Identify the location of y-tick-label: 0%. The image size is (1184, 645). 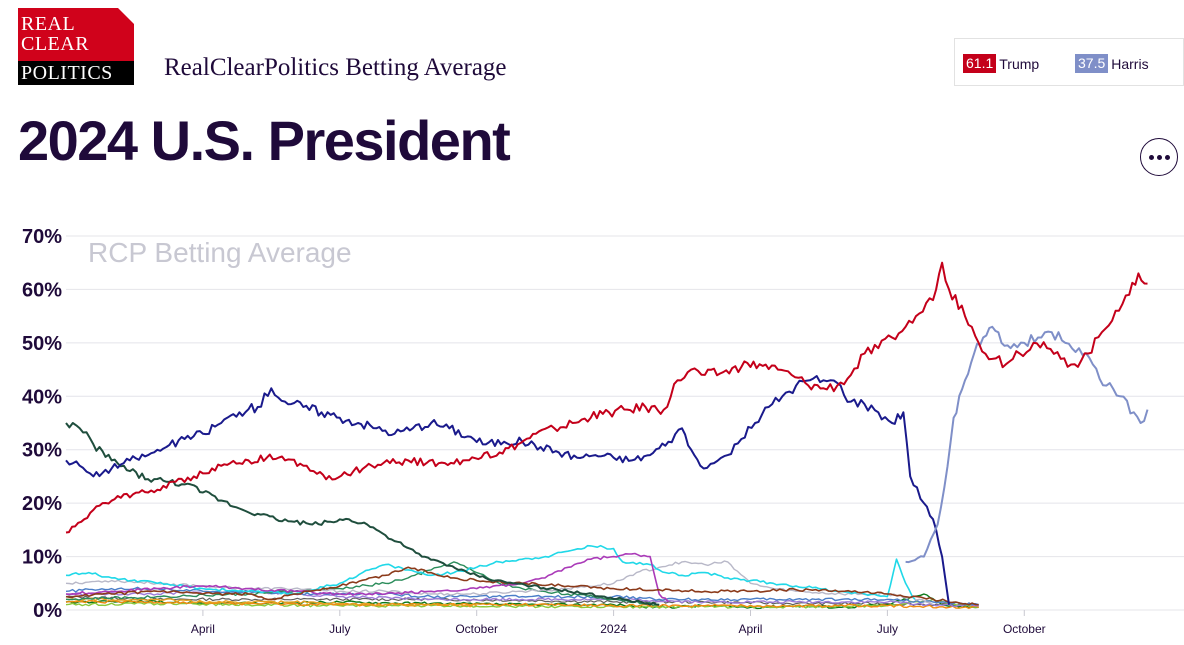
(47, 611).